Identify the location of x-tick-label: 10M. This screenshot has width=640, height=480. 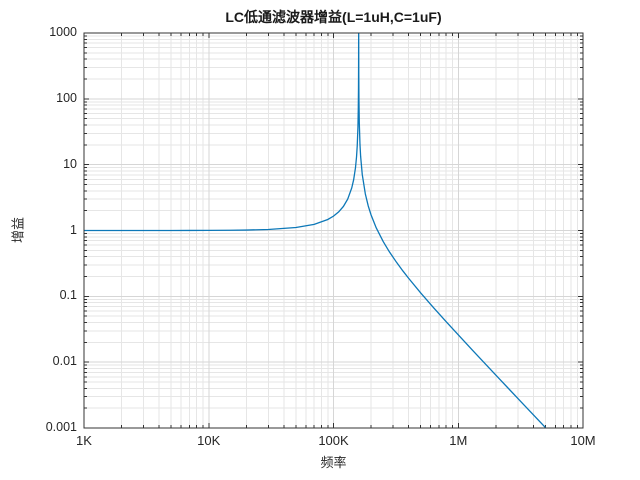
(583, 440).